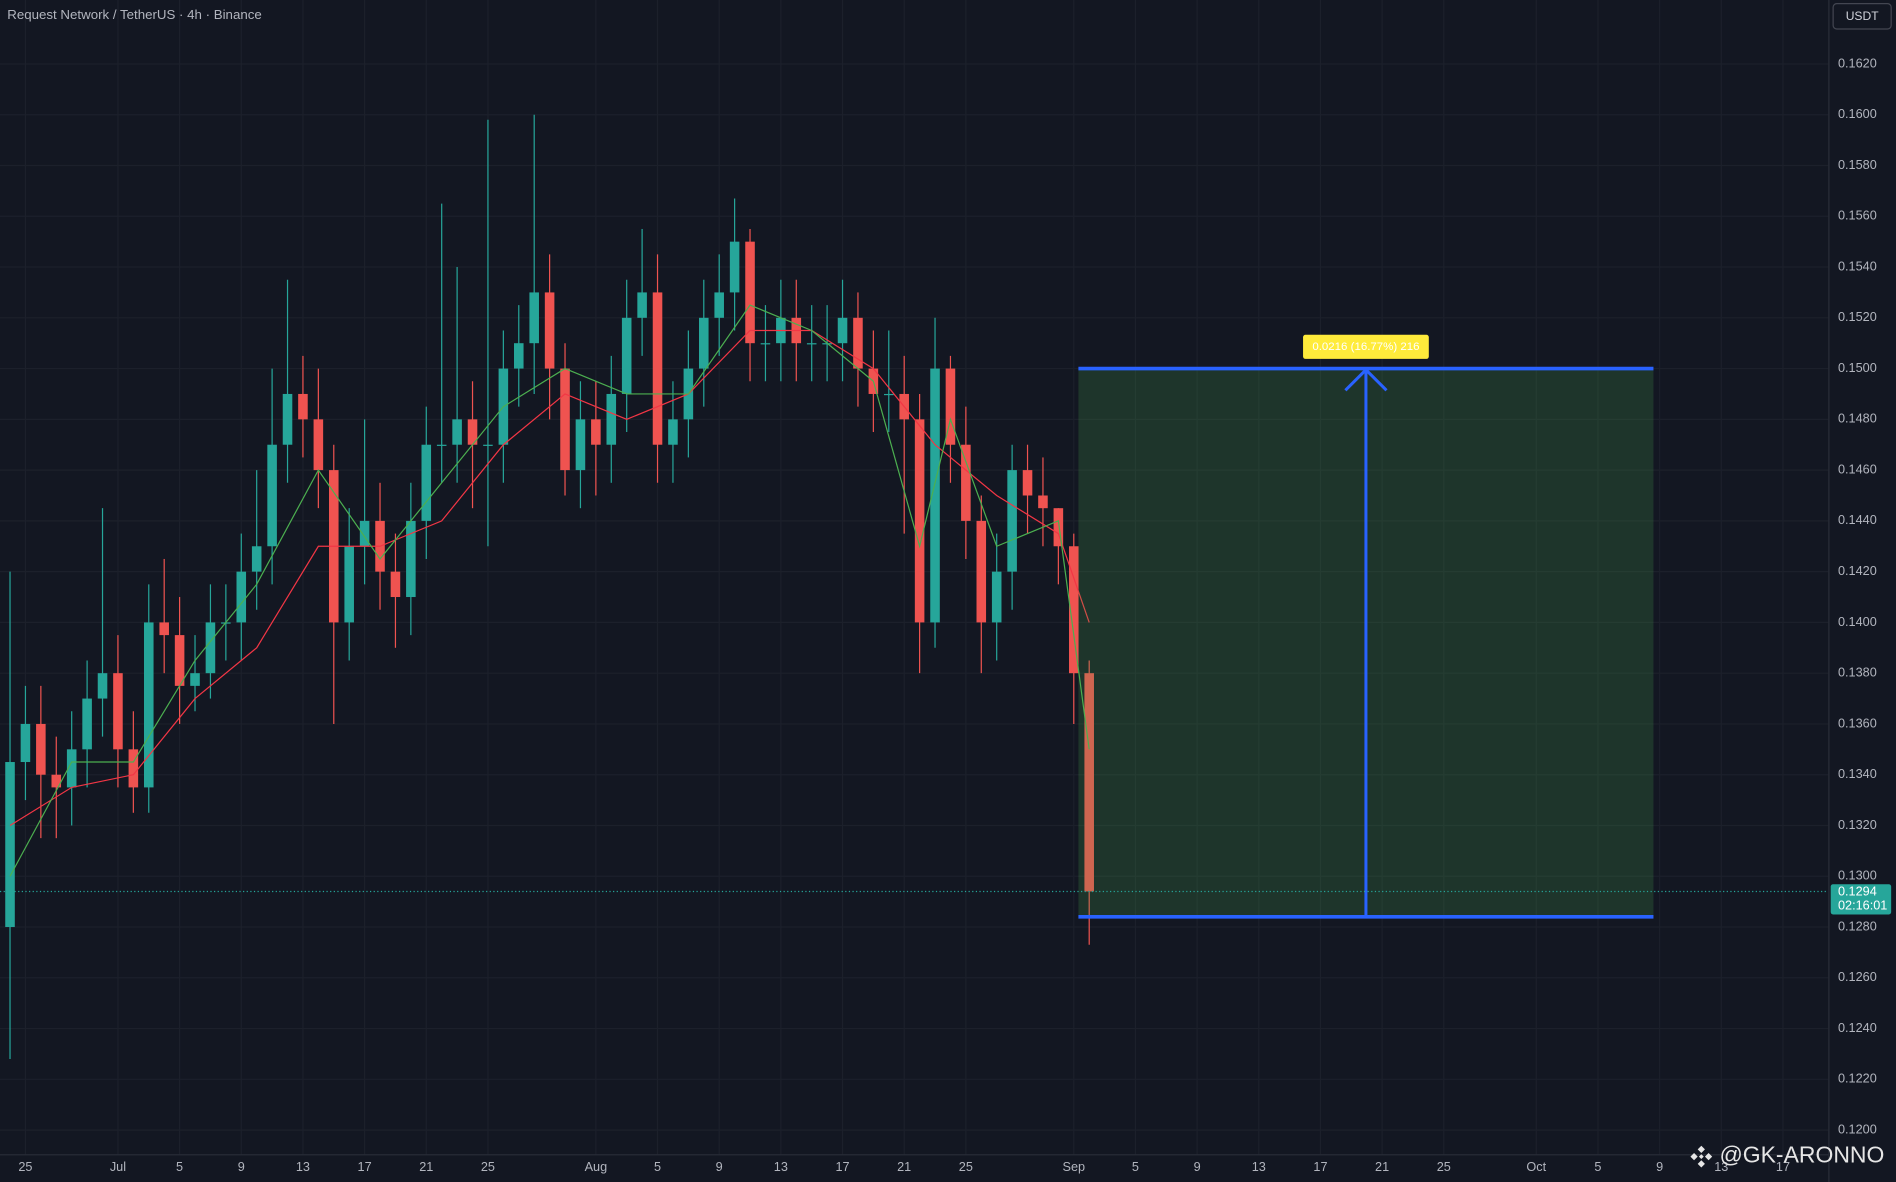 Image resolution: width=1896 pixels, height=1182 pixels. What do you see at coordinates (1857, 825) in the screenshot?
I see `y-tick-label: 0.1320` at bounding box center [1857, 825].